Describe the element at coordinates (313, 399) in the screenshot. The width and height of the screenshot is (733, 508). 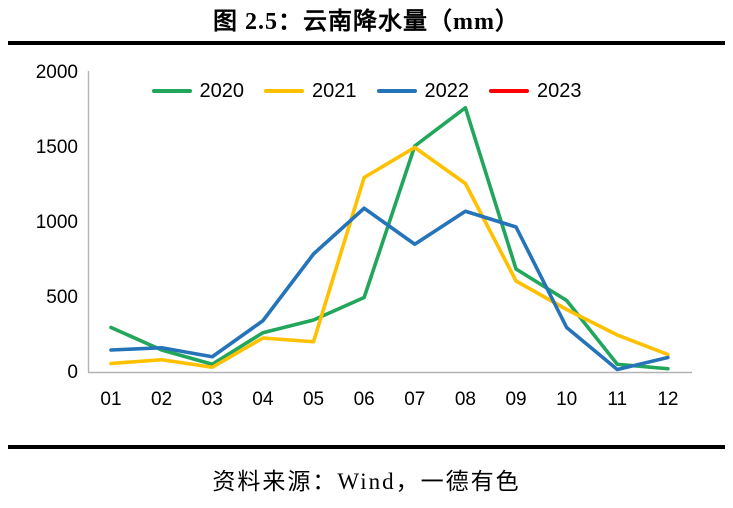
I see `x-tick-label: 05` at that location.